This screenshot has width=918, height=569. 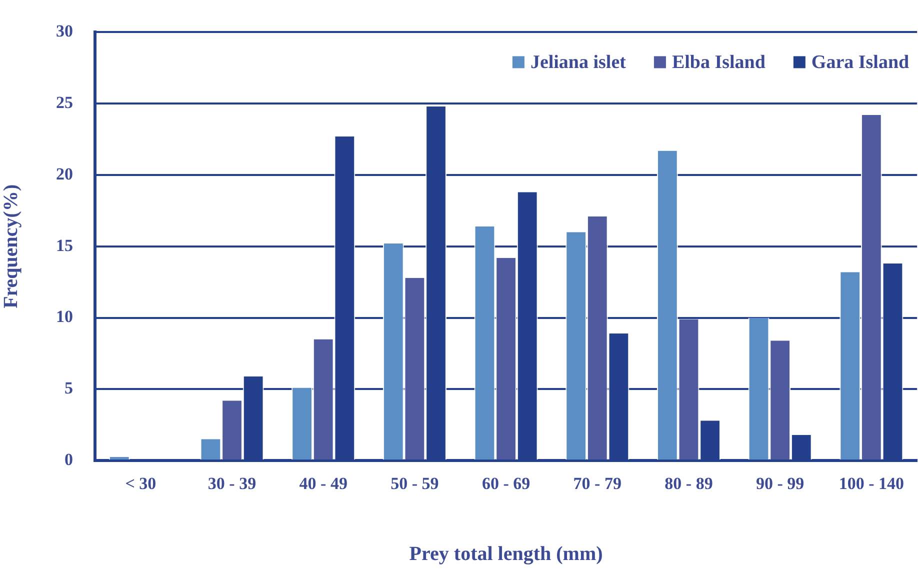 I want to click on y-tick-label: 10, so click(x=64, y=316).